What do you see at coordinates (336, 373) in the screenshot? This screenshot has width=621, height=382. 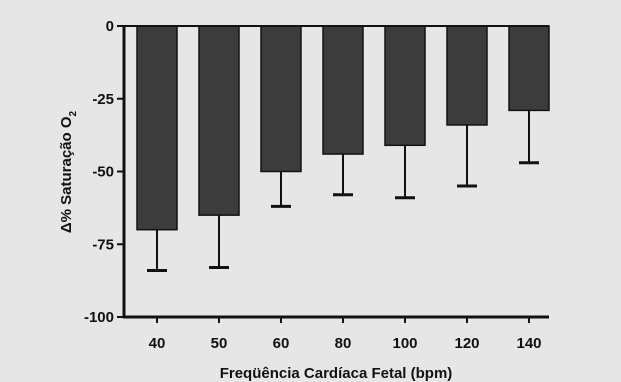 I see `x-axis-title: Freqüência Cardíaca Fetal (bpm)` at bounding box center [336, 373].